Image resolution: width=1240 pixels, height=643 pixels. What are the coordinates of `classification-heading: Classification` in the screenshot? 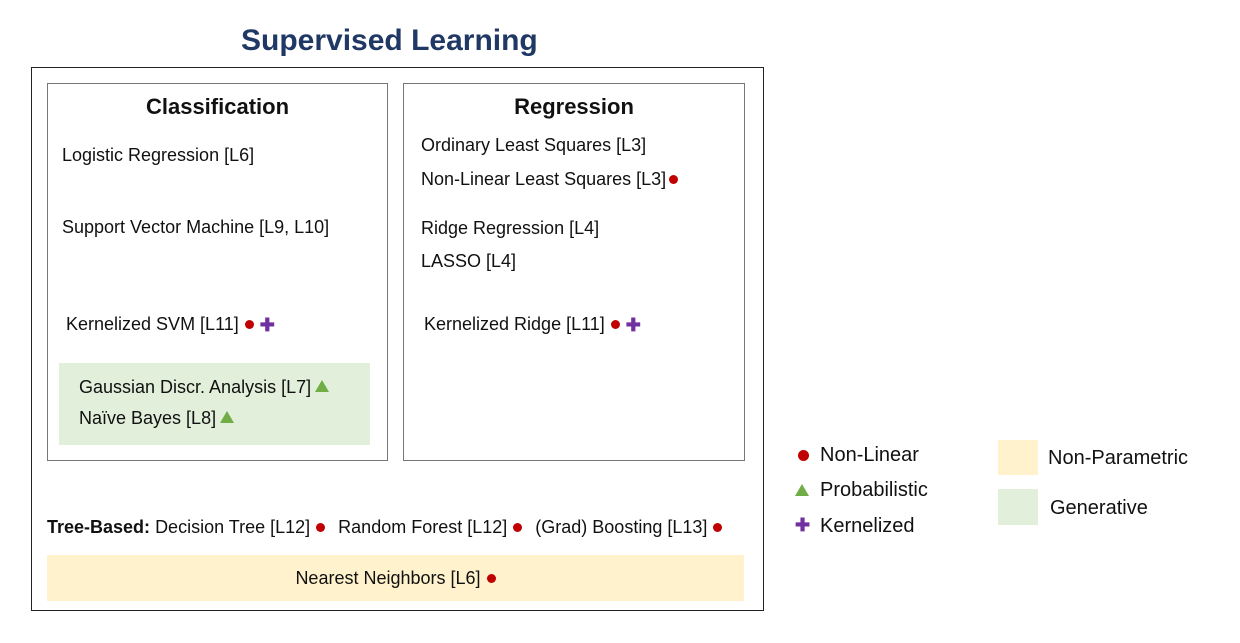 It's located at (217, 106).